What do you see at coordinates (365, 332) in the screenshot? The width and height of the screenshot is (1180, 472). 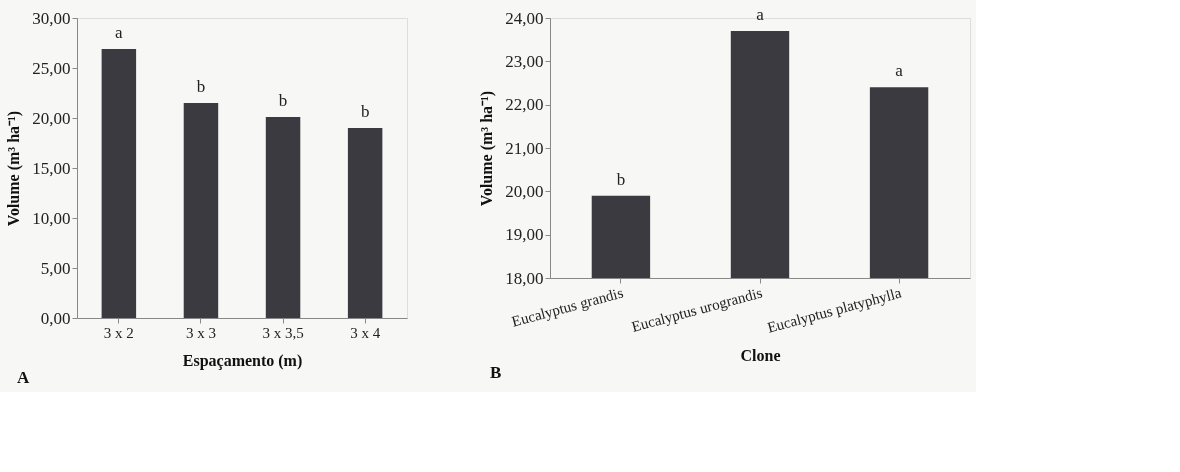 I see `x-tick-label: 3 x 4` at bounding box center [365, 332].